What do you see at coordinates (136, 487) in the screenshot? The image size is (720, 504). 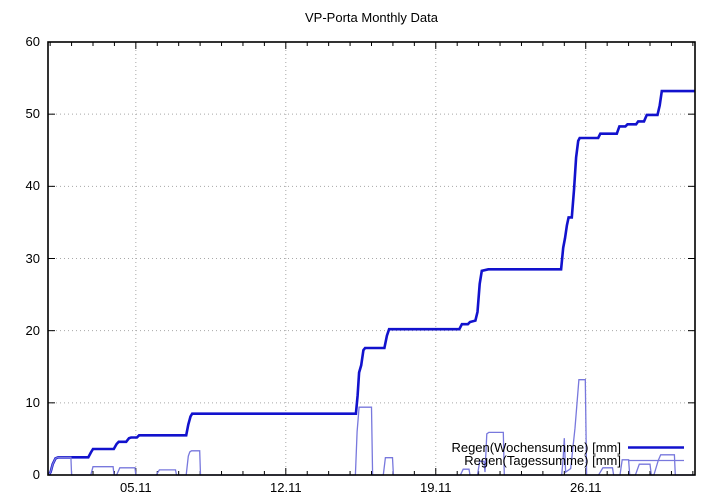 I see `x-tick-label: 05.11` at bounding box center [136, 487].